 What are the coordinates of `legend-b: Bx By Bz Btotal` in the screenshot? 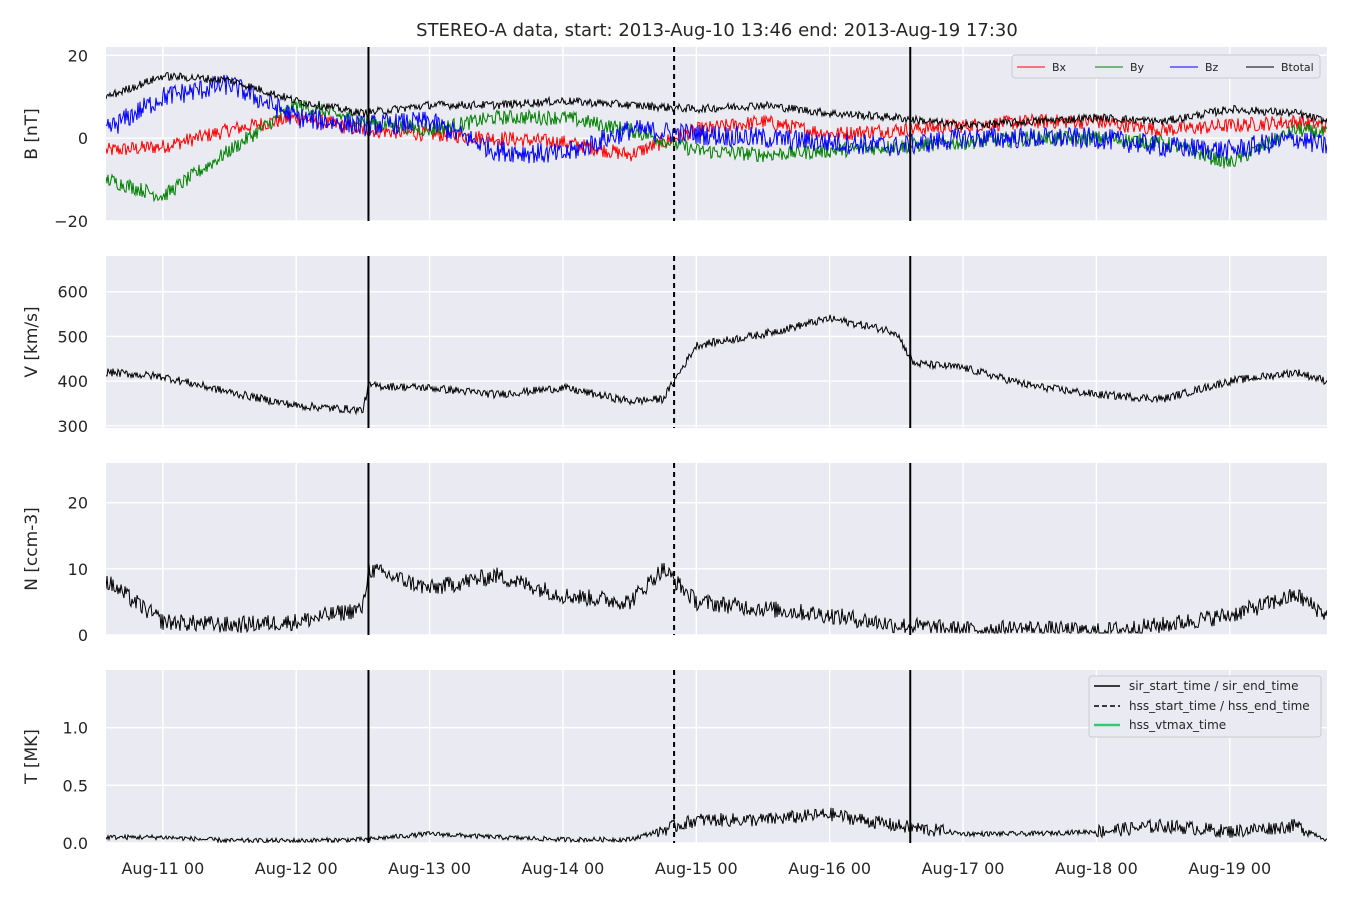 It's located at (1166, 66).